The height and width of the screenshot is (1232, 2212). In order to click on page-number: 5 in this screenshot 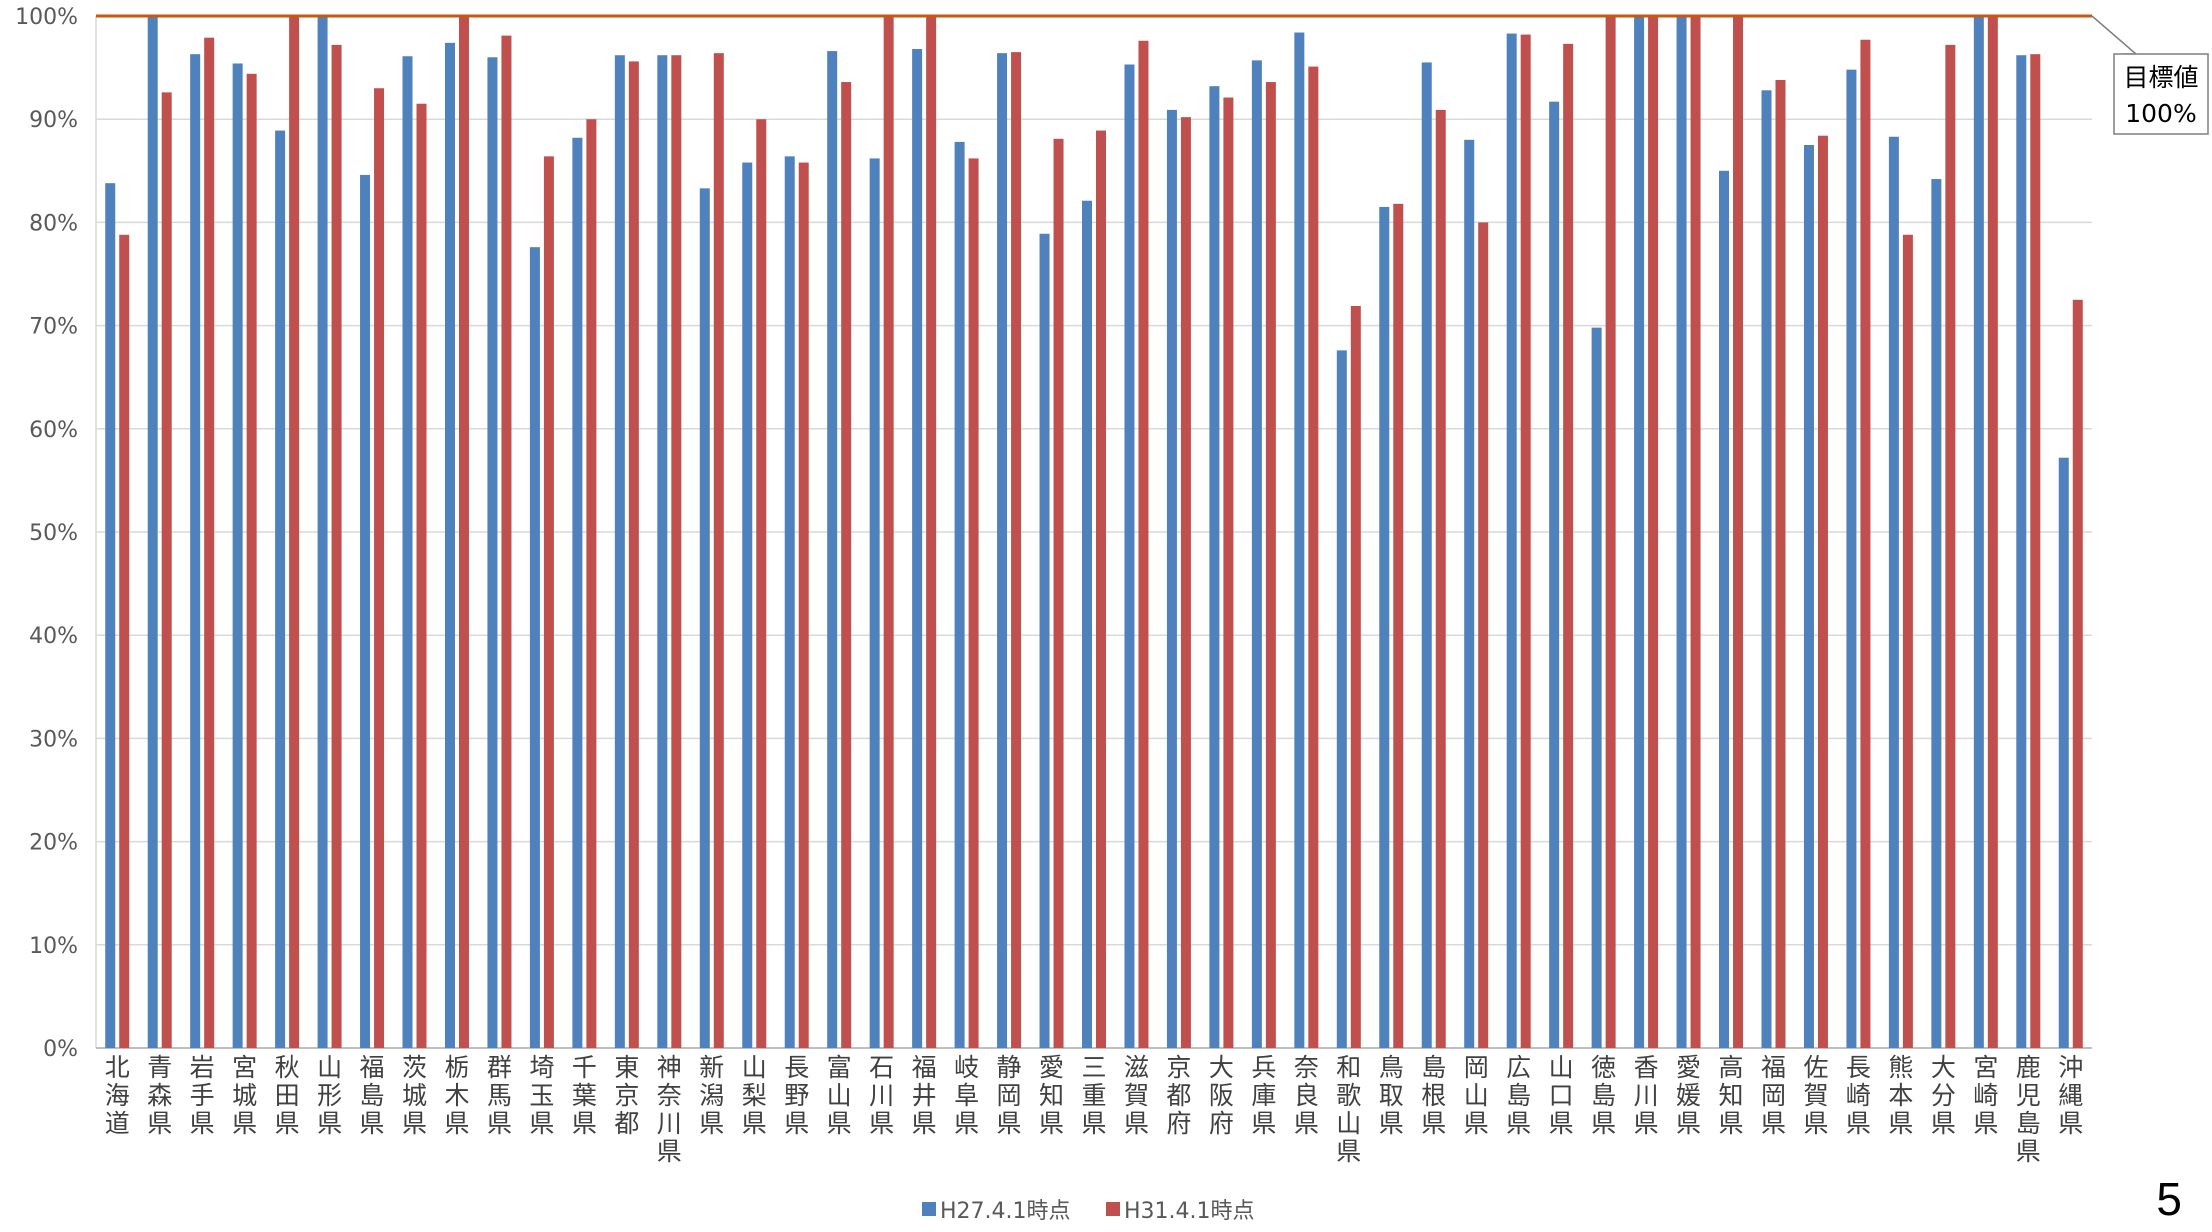, I will do `click(2169, 1199)`.